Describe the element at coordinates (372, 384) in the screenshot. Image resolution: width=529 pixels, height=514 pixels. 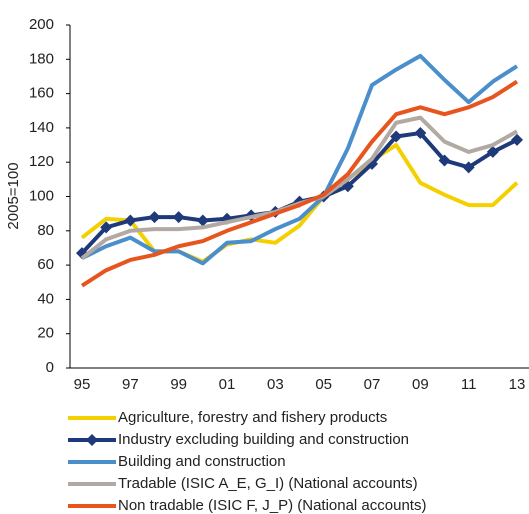
I see `x-tick-label: 07` at that location.